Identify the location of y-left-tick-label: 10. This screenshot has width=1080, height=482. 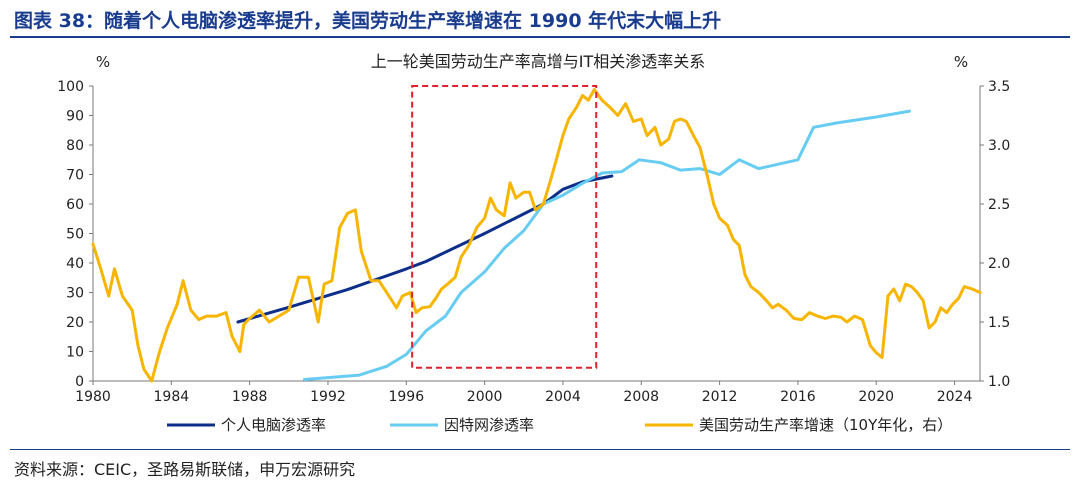
(75, 353).